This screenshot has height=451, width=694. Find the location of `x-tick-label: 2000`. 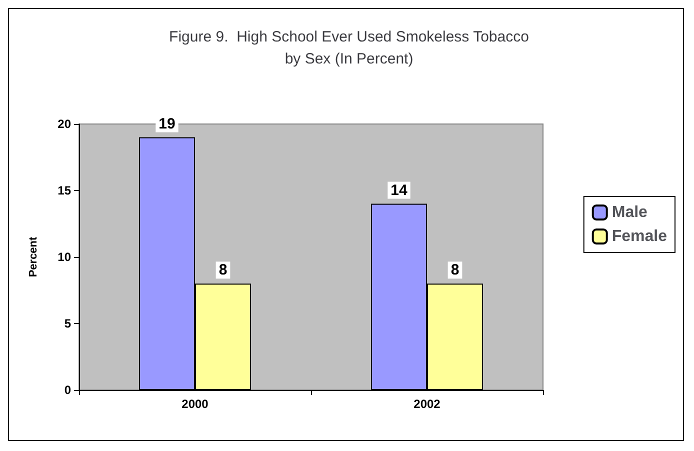

x-tick-label: 2000 is located at coordinates (195, 404).